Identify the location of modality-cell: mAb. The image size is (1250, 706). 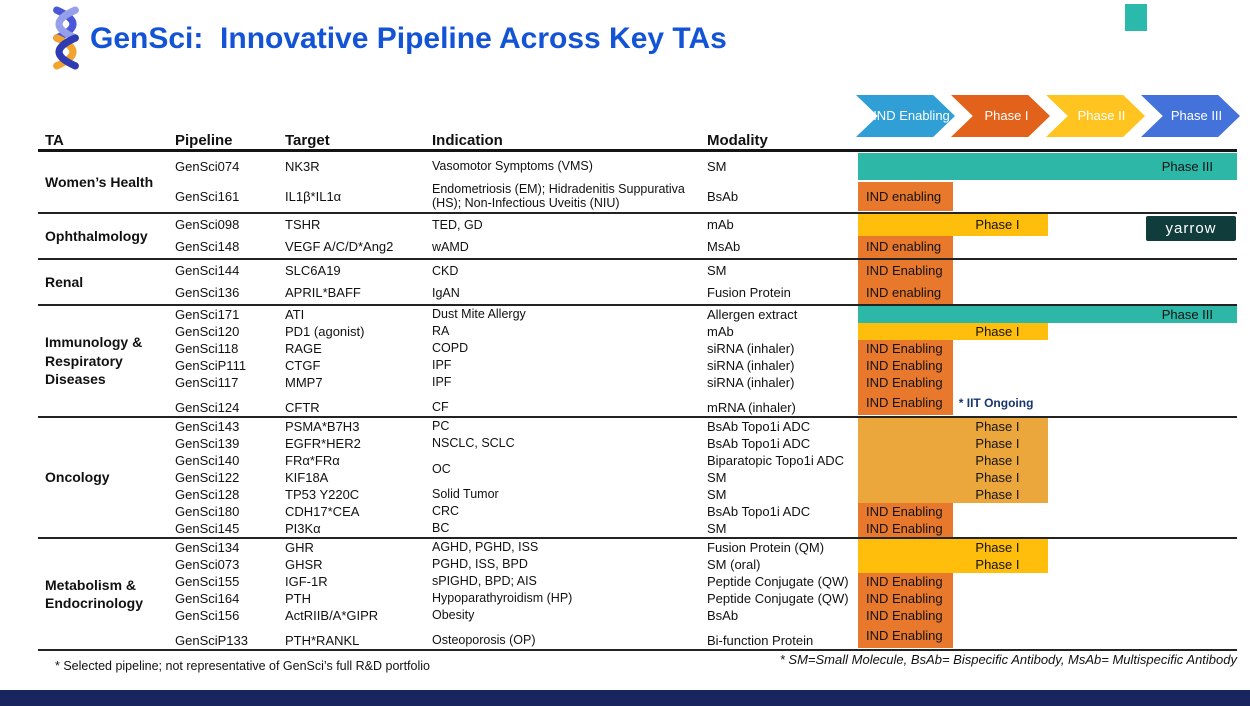
(779, 224).